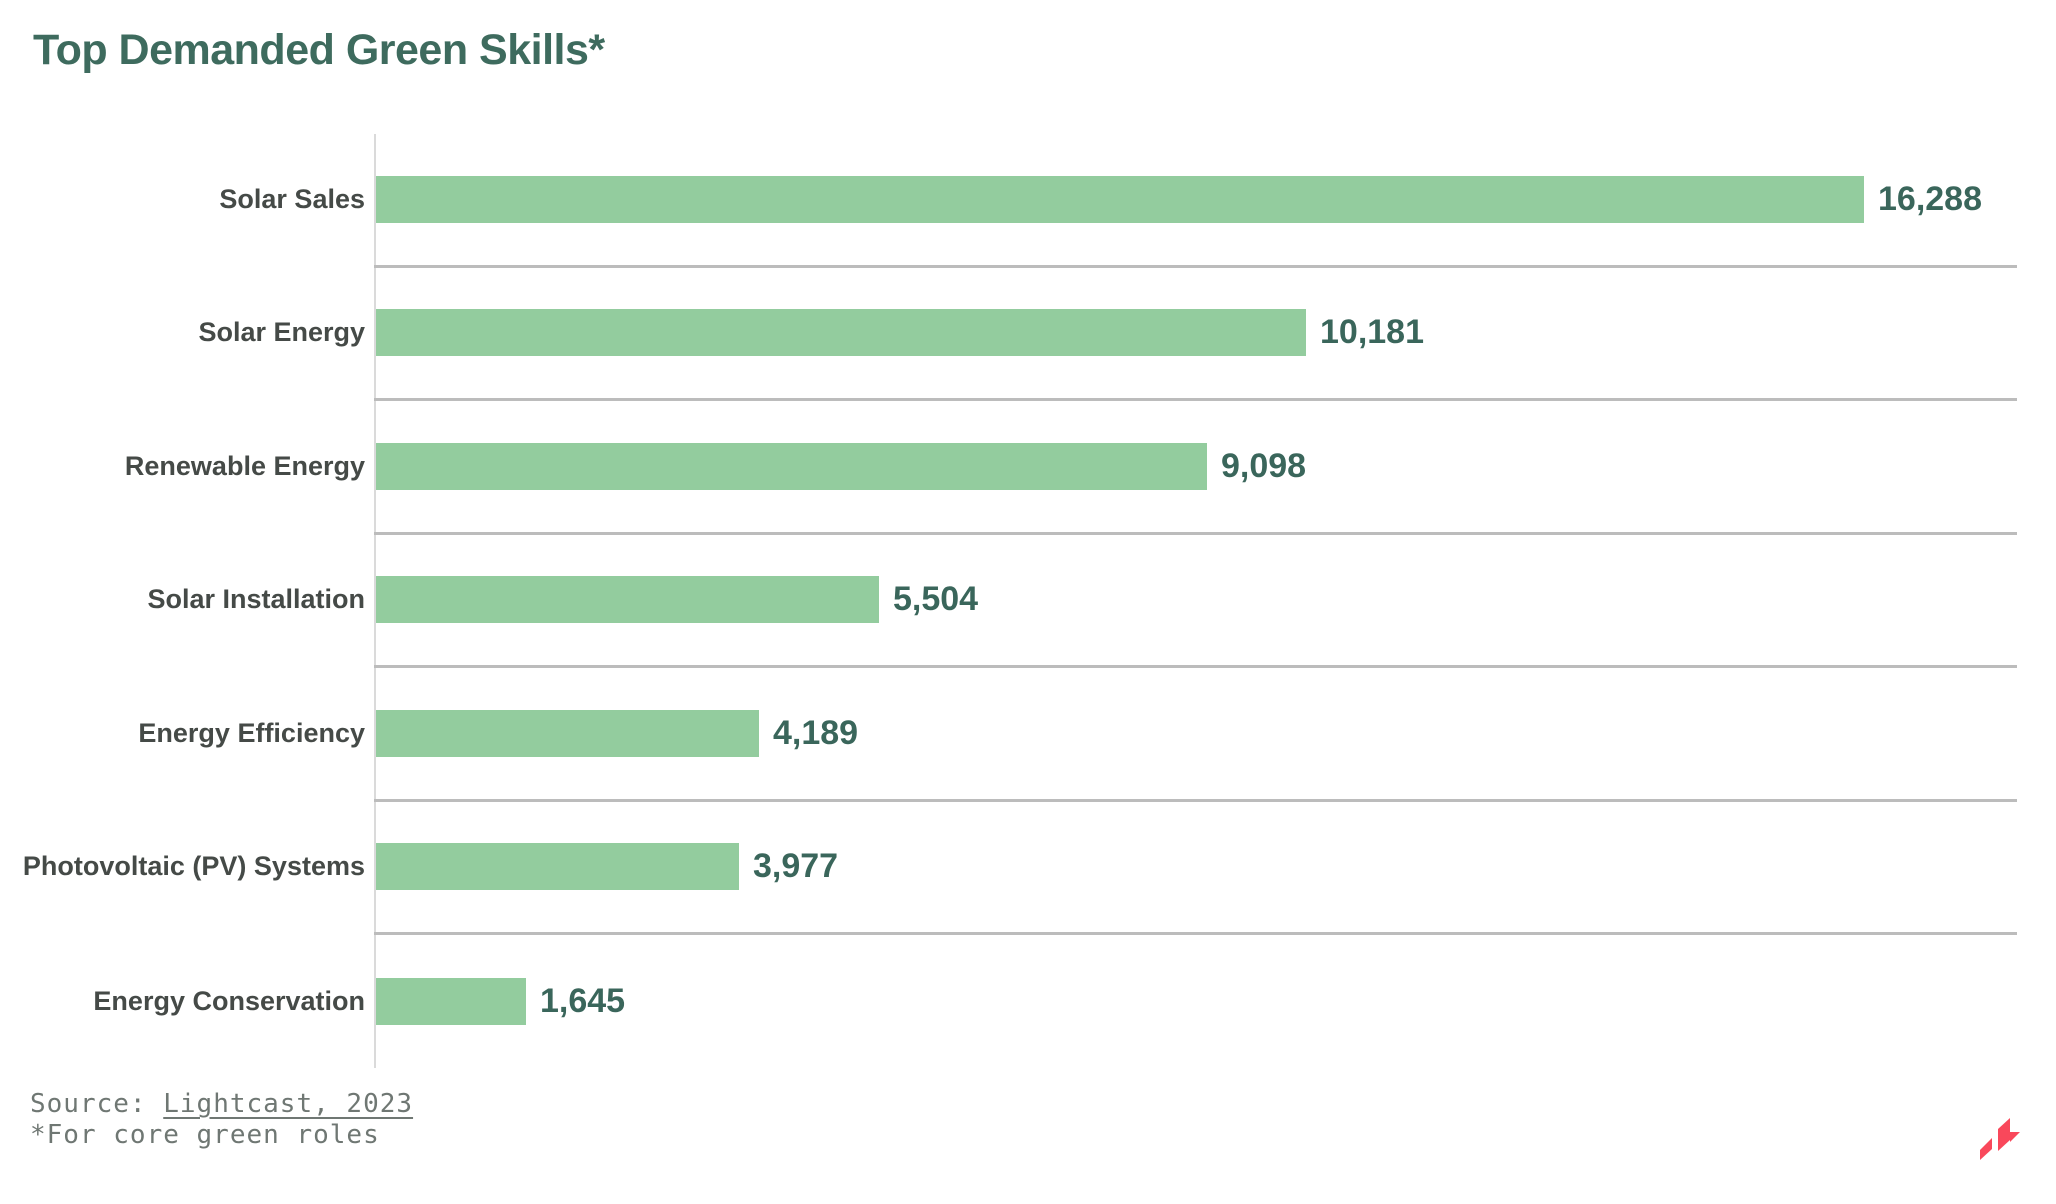 This screenshot has height=1204, width=2056. Describe the element at coordinates (205, 1135) in the screenshot. I see `footnote: *For core green roles` at that location.